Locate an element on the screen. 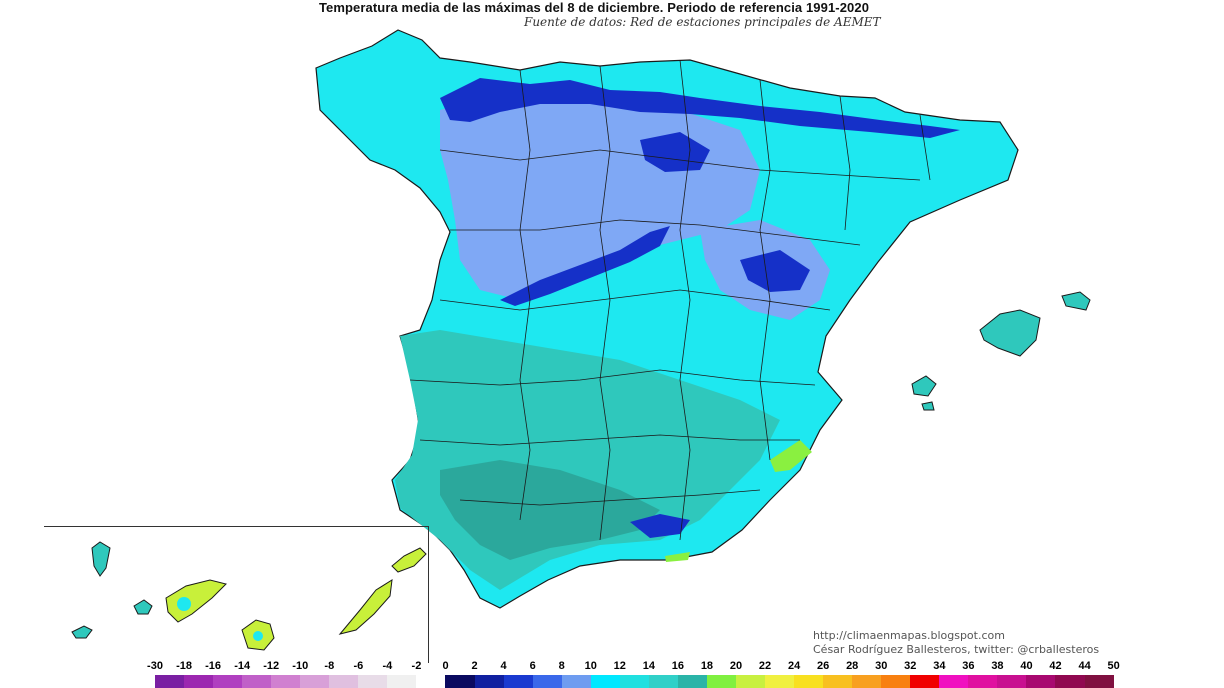 This screenshot has height=688, width=1224. legend-tick-label: -16 is located at coordinates (213, 666).